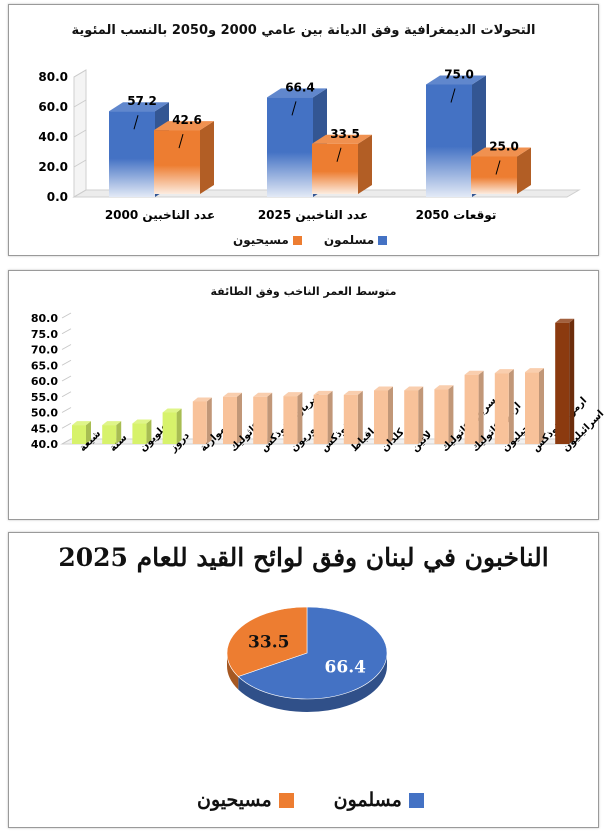 The width and height of the screenshot is (607, 835). Describe the element at coordinates (44, 318) in the screenshot. I see `chart2-ytick-label: 80.0` at that location.